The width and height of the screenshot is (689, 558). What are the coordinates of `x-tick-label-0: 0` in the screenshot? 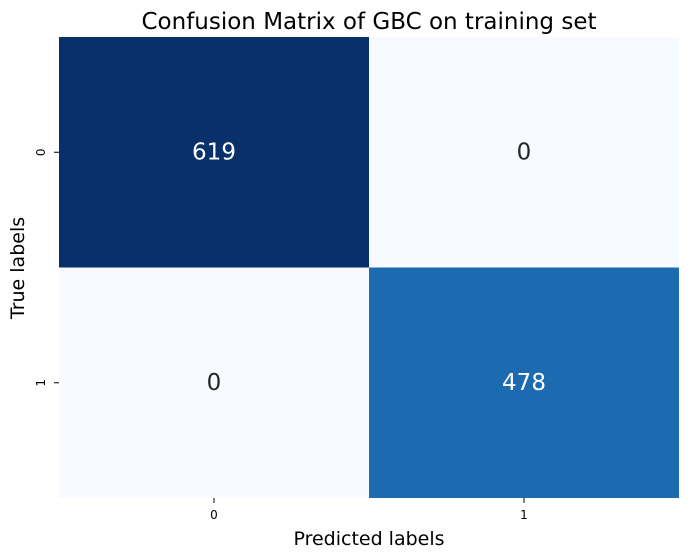 It's located at (214, 515).